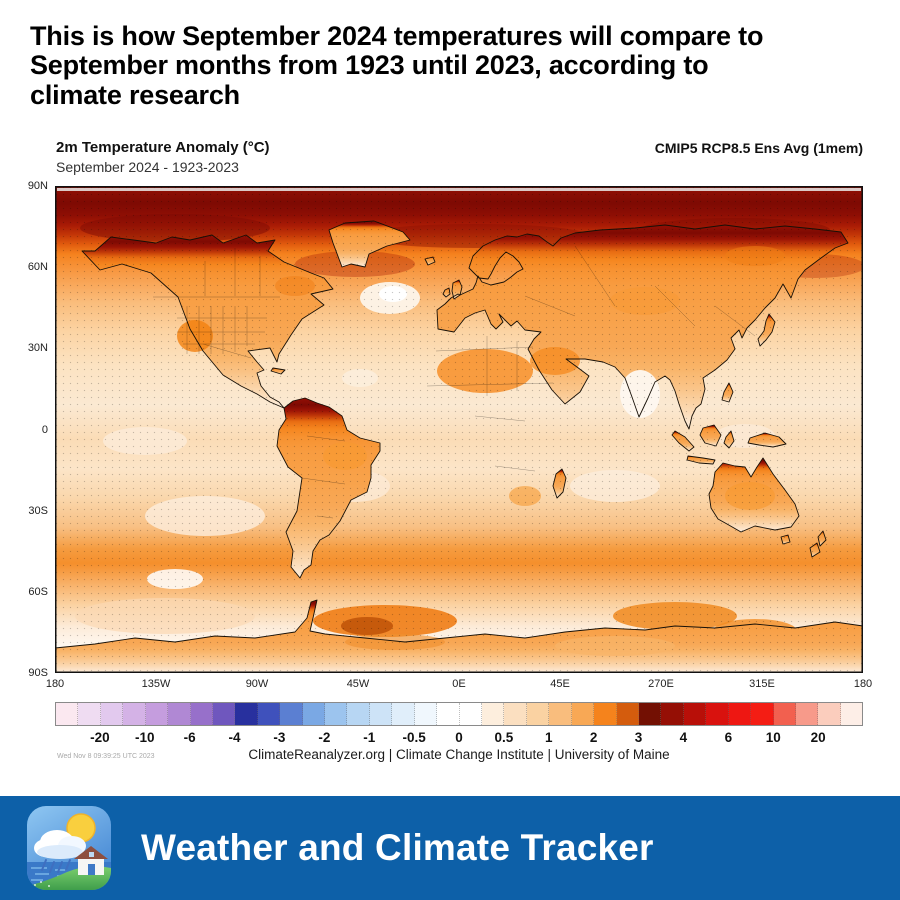 The width and height of the screenshot is (900, 900). What do you see at coordinates (504, 737) in the screenshot?
I see `colorbar-tick-label: 0.5` at bounding box center [504, 737].